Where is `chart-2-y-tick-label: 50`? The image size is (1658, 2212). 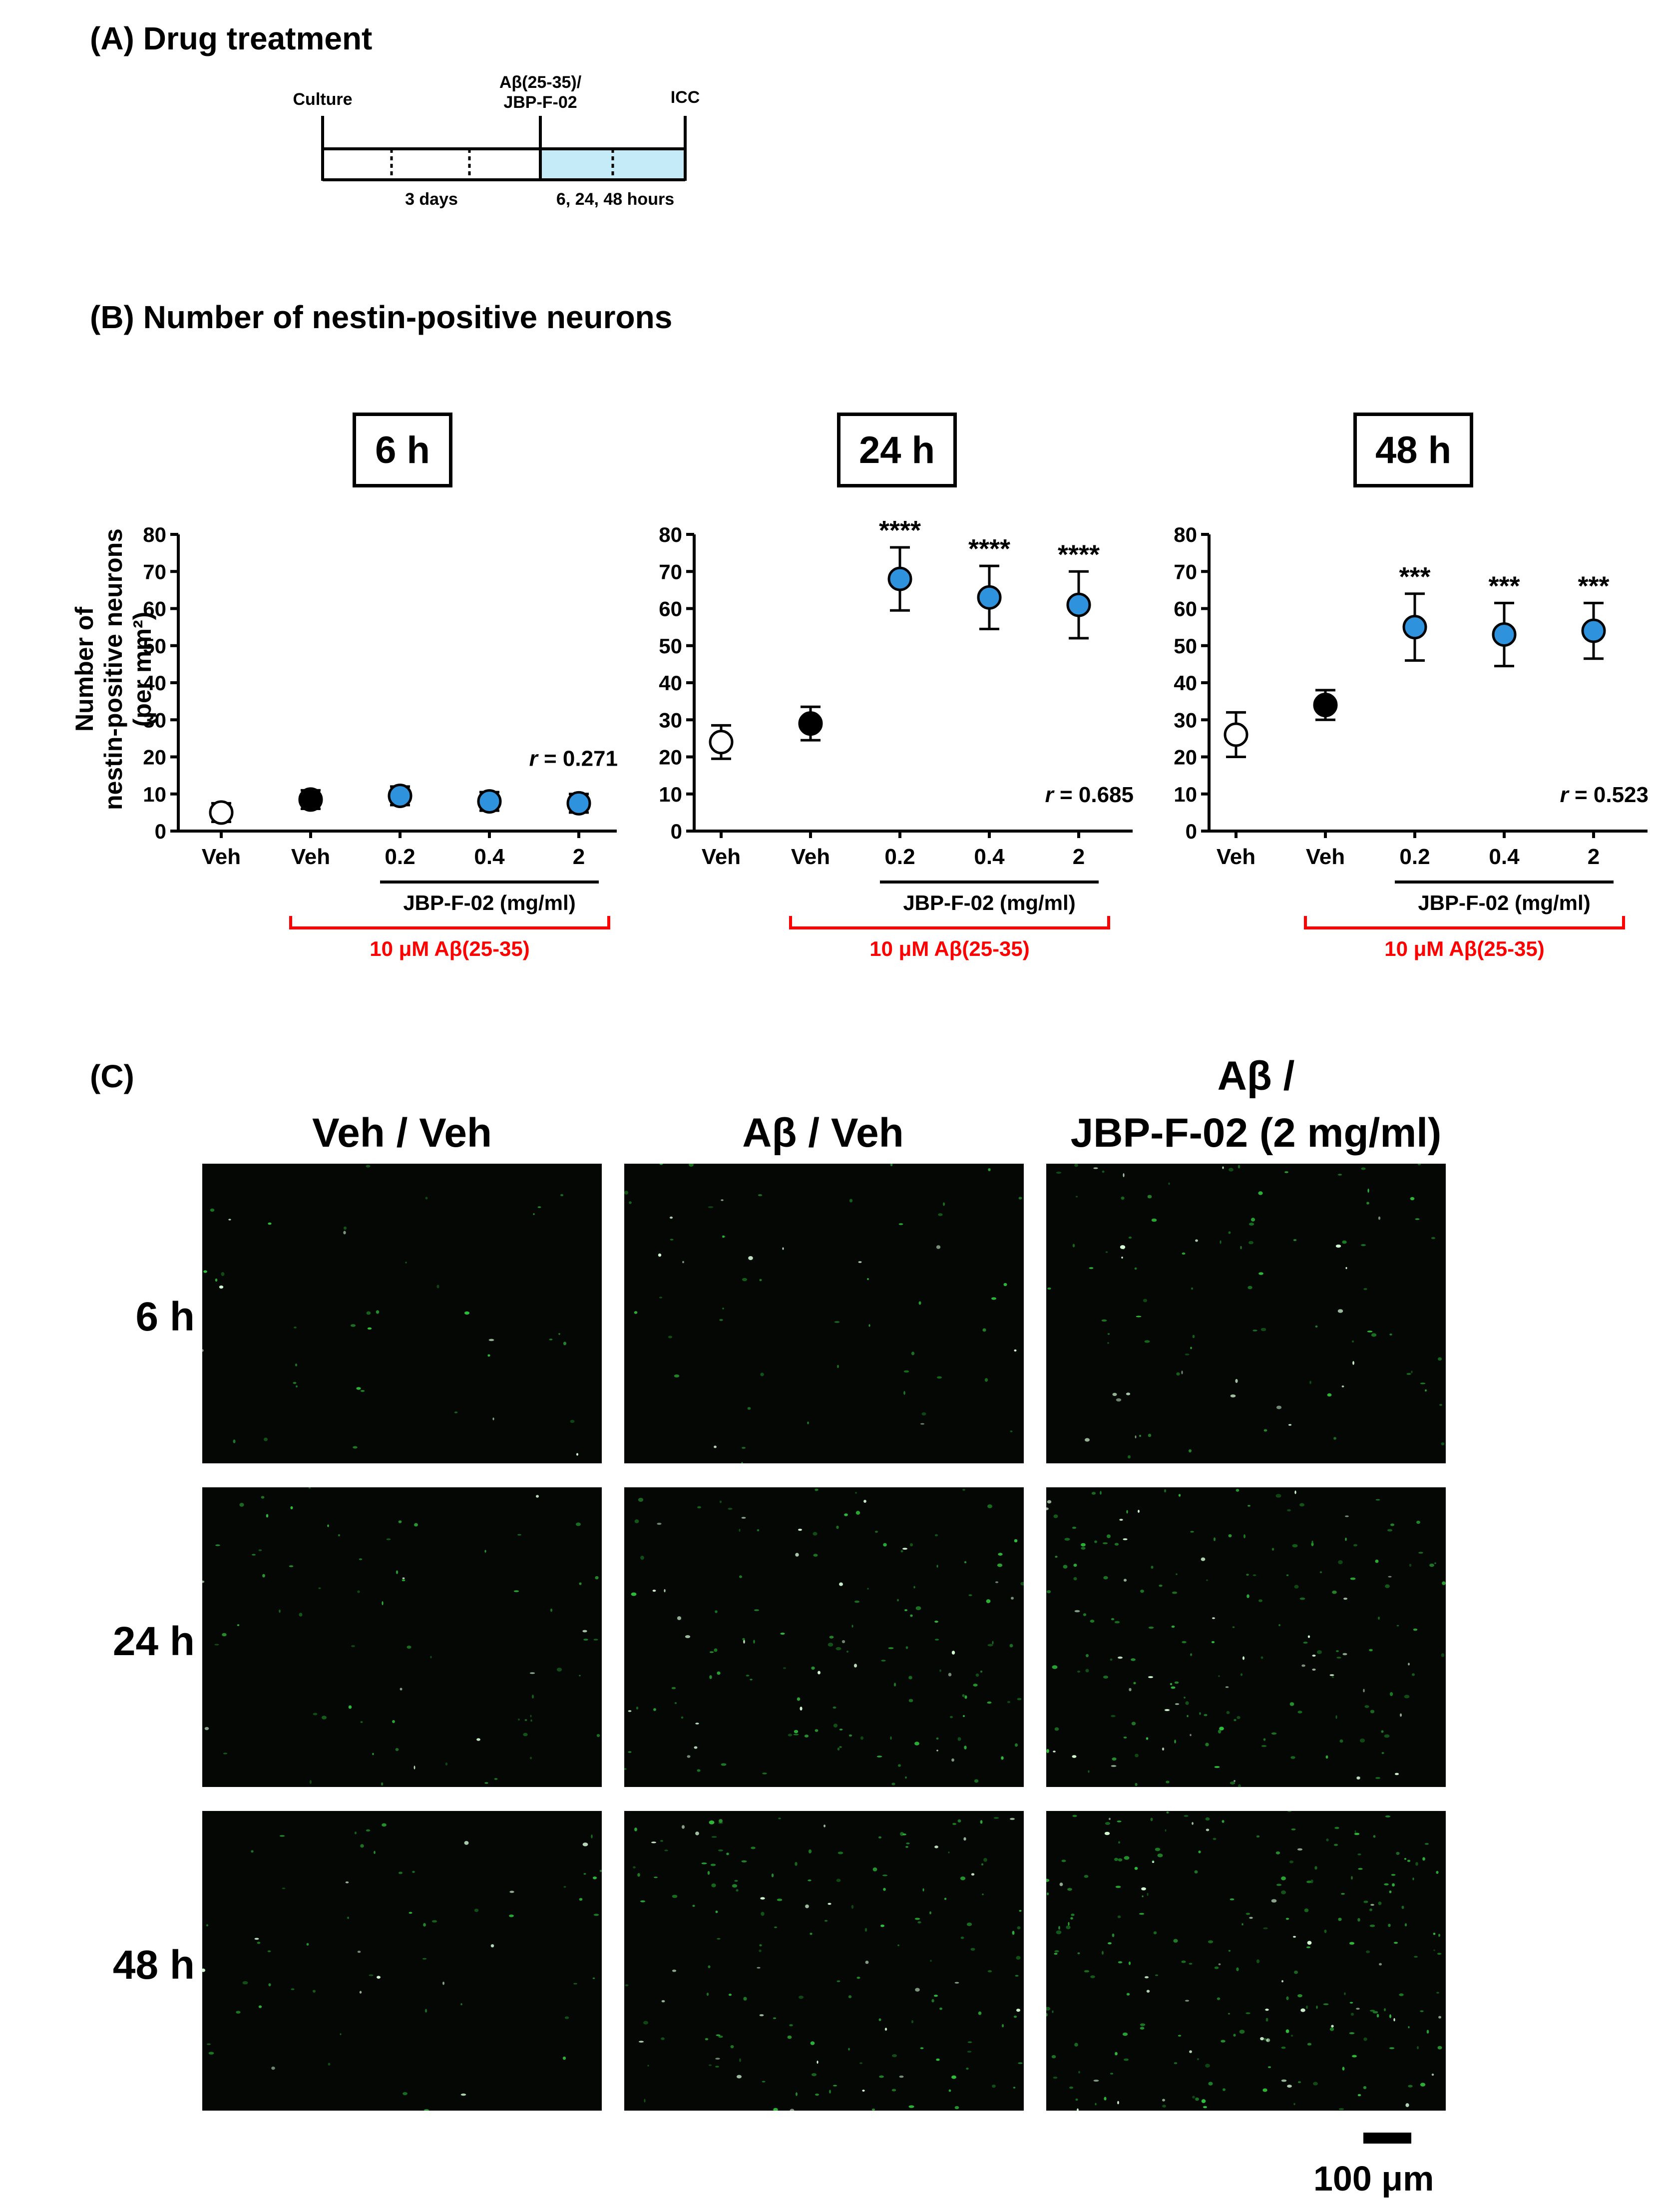
chart-2-y-tick-label: 50 is located at coordinates (1185, 646).